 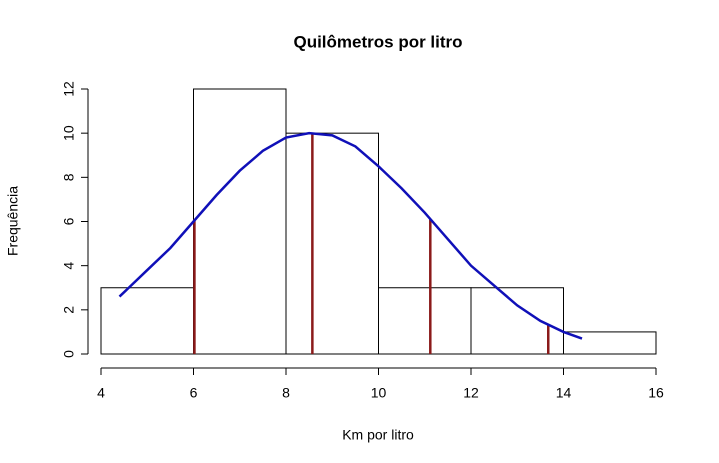 I want to click on x-tick-label: 16, so click(x=656, y=393).